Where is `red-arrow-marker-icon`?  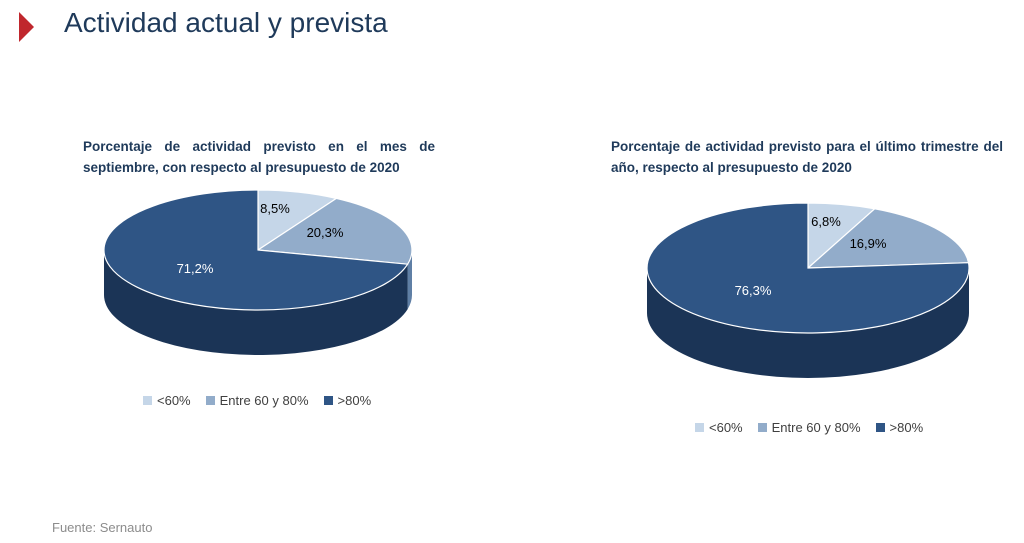 red-arrow-marker-icon is located at coordinates (26, 27).